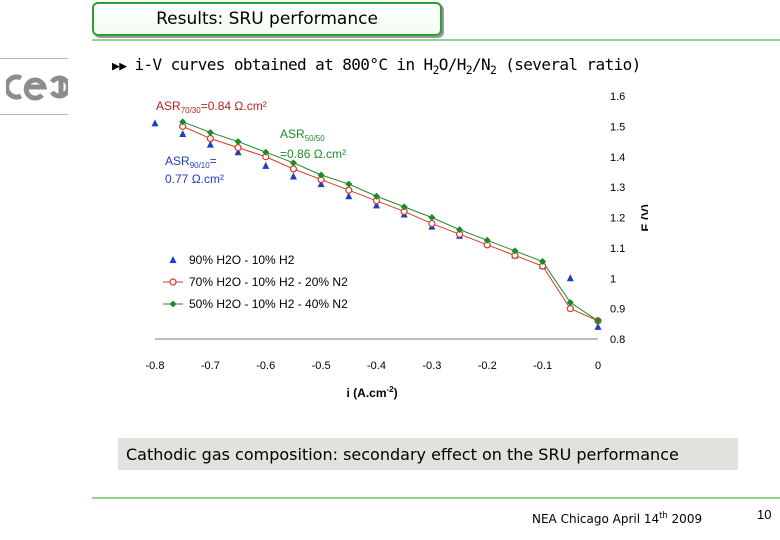  I want to click on asr-annotation-50-50-value: =0.86 Ω.cm², so click(313, 154).